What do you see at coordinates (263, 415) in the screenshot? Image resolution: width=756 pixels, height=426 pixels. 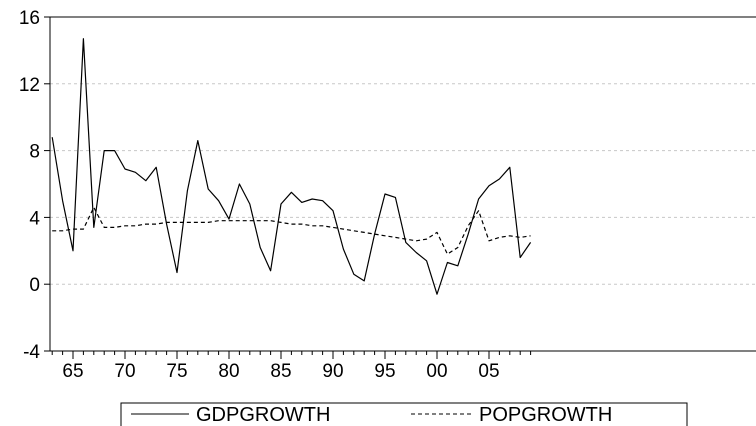 I see `legend-label-gdpgrowth: GDPGROWTH` at bounding box center [263, 415].